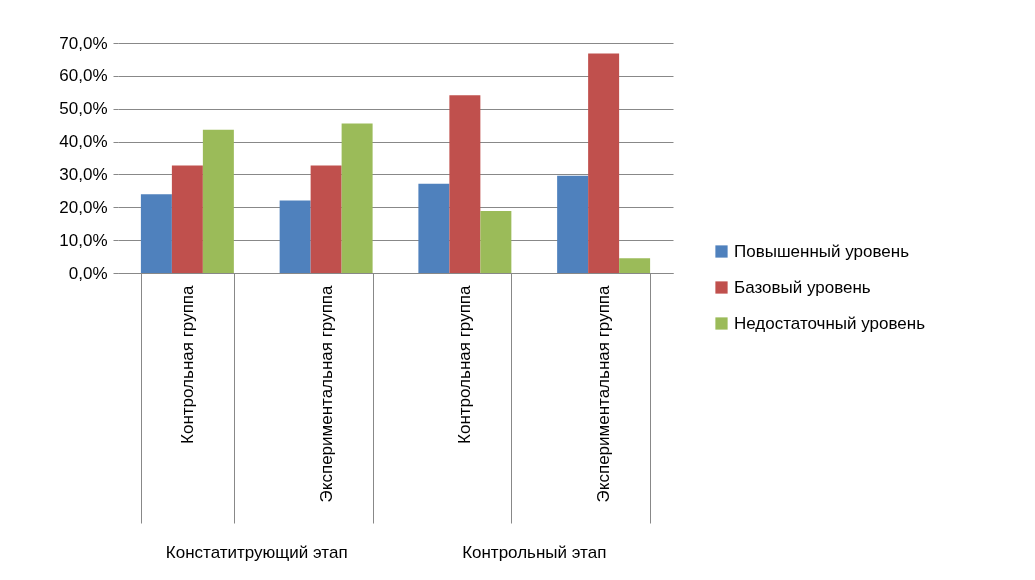 This screenshot has height=580, width=1035. Describe the element at coordinates (830, 323) in the screenshot. I see `legend-label: Недостаточный уровень` at that location.